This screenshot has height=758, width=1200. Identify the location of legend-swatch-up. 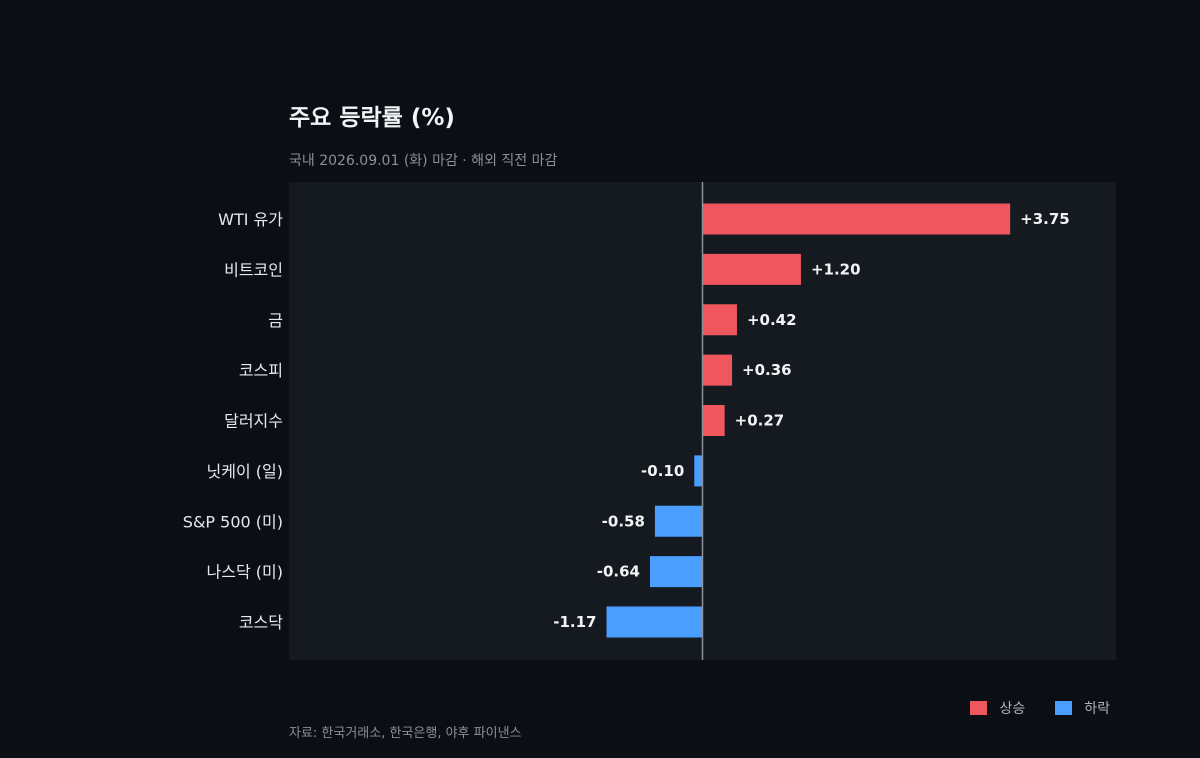
(979, 708).